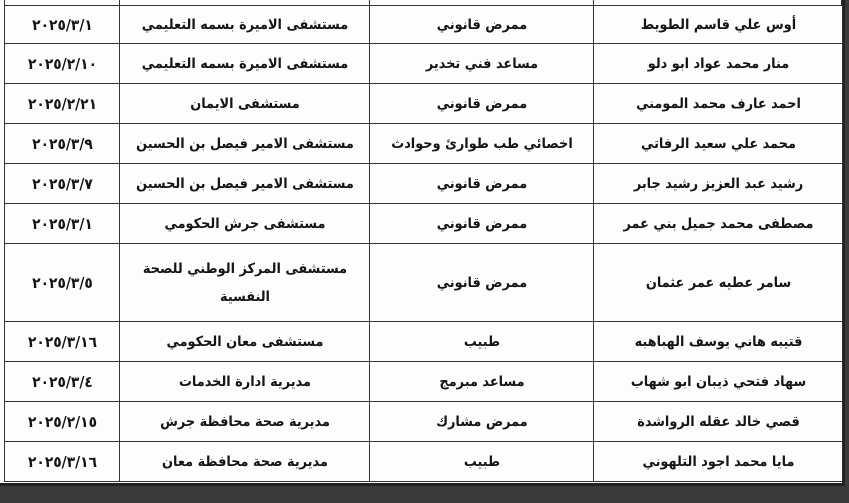 This screenshot has width=849, height=503. Describe the element at coordinates (718, 282) in the screenshot. I see `name-cell: سامر عطيه عمر عثمان` at that location.